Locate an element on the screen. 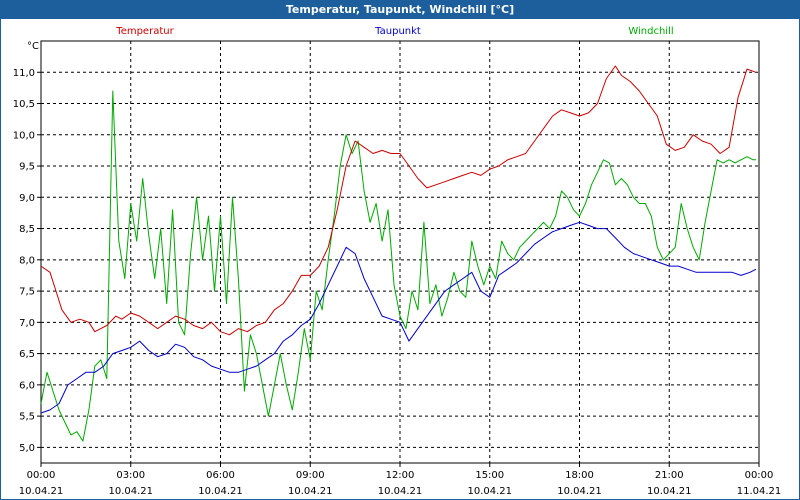  chart-title: Temperatur, Taupunkt, Windchill [°C] is located at coordinates (400, 10).